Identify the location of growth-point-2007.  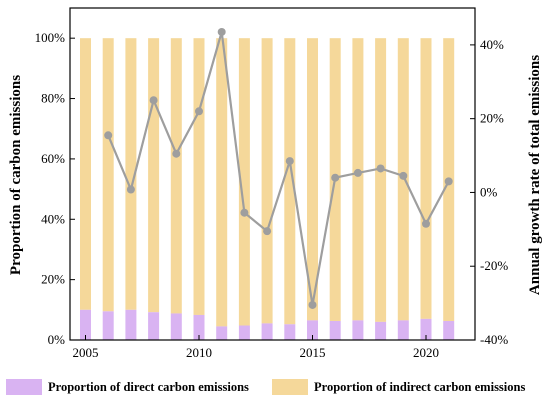
(130, 189).